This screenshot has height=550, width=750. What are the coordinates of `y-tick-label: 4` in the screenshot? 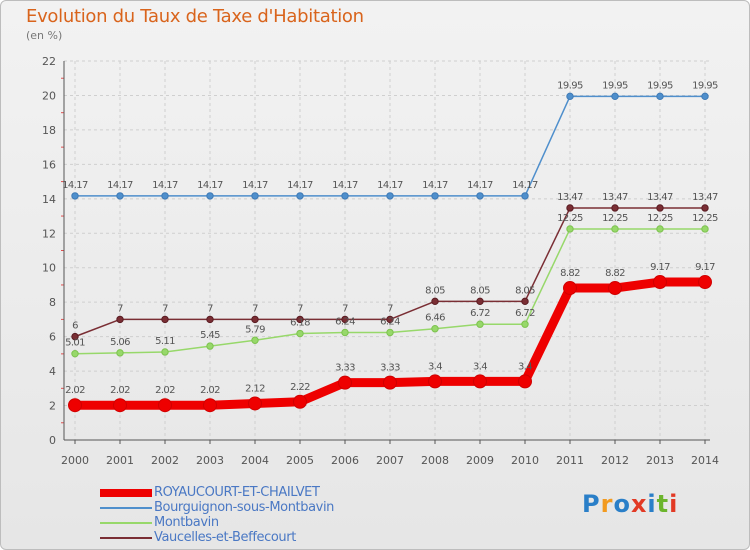 It's located at (52, 371).